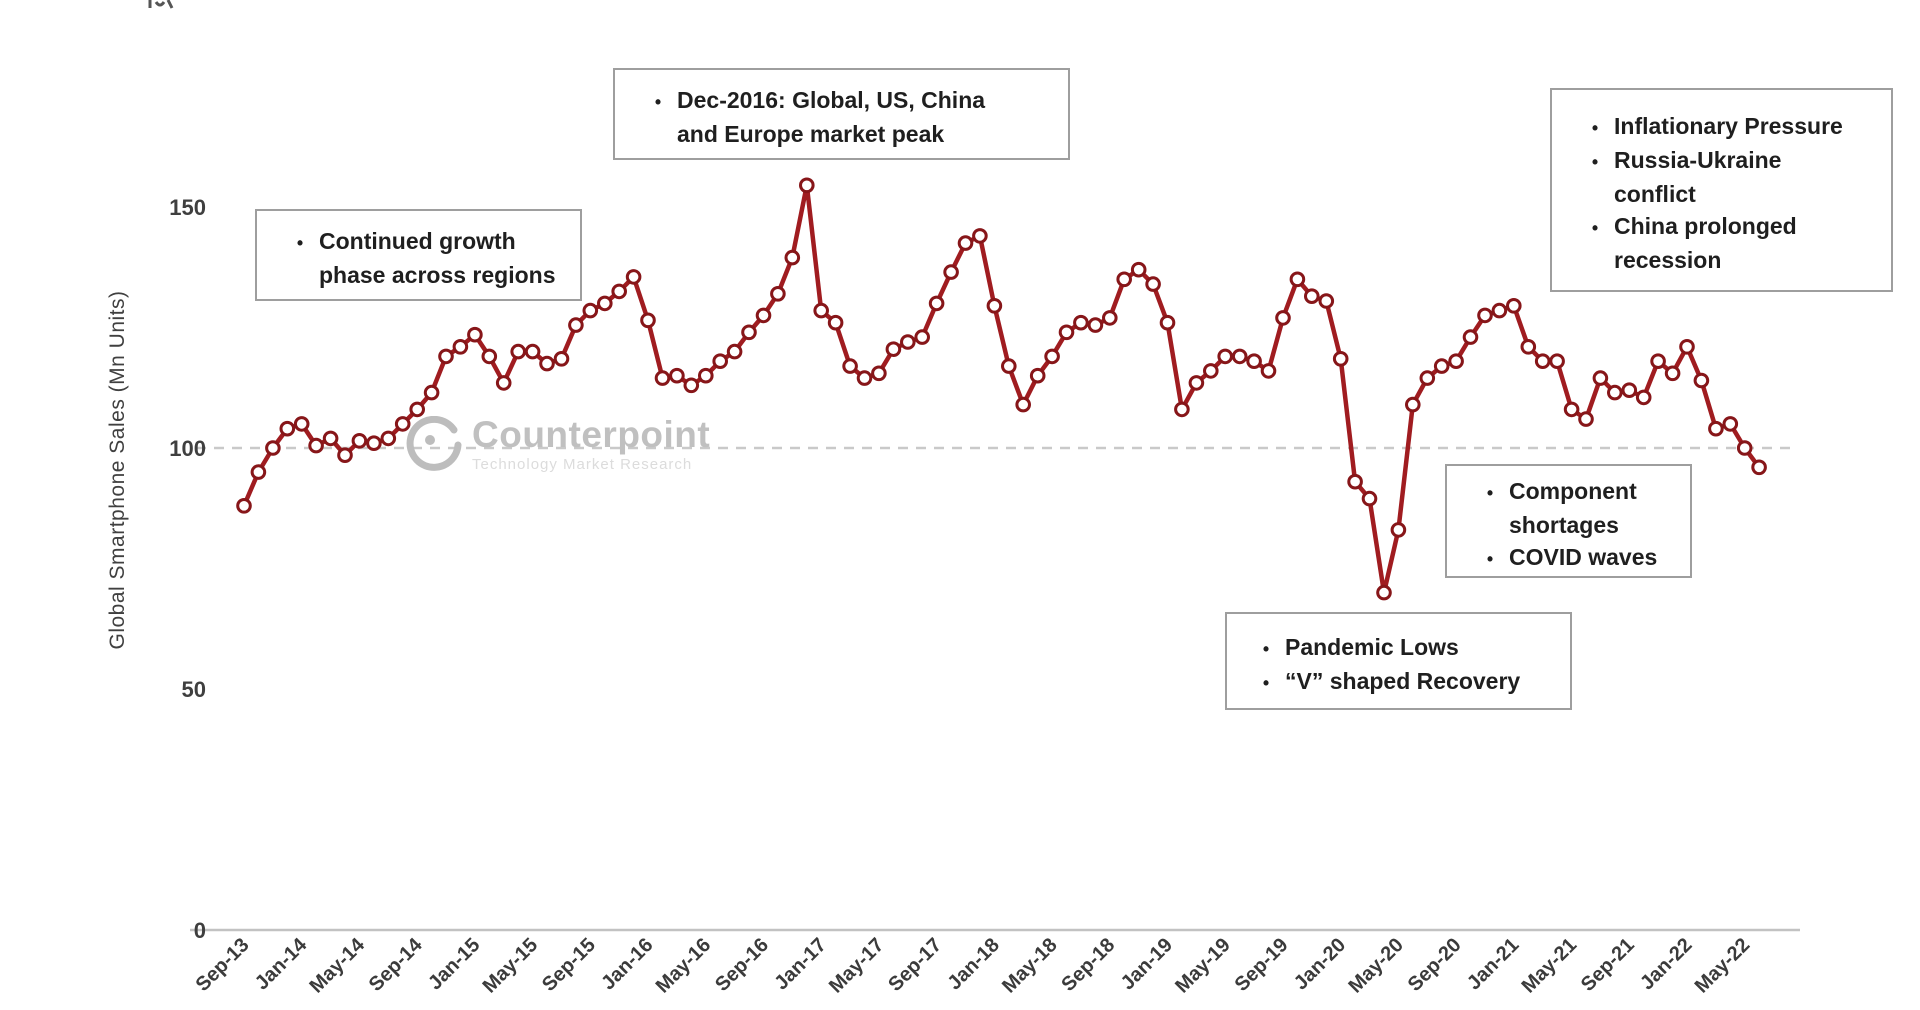  Describe the element at coordinates (857, 966) in the screenshot. I see `x-tick-label-May-17: May-17` at that location.